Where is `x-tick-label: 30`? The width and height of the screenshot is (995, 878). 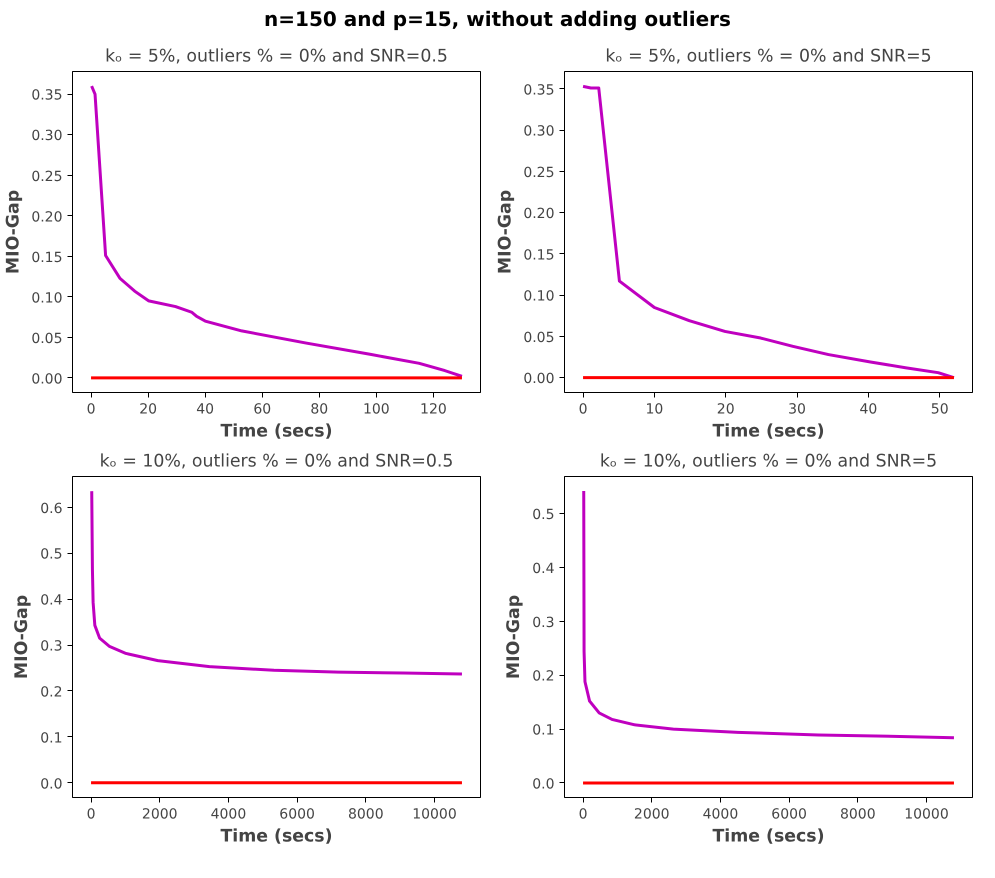
x-tick-label: 30 is located at coordinates (797, 409).